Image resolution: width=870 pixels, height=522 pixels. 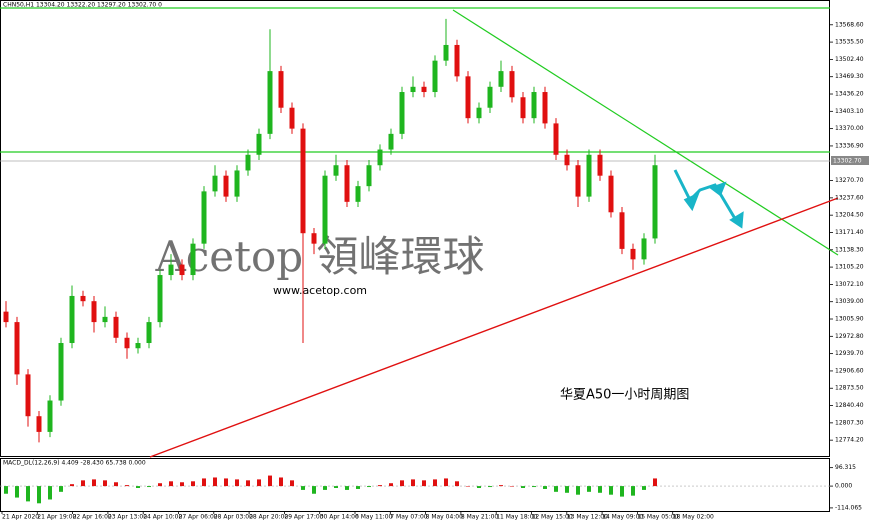 I want to click on watermark: Acetop 領峰環球, so click(x=319, y=256).